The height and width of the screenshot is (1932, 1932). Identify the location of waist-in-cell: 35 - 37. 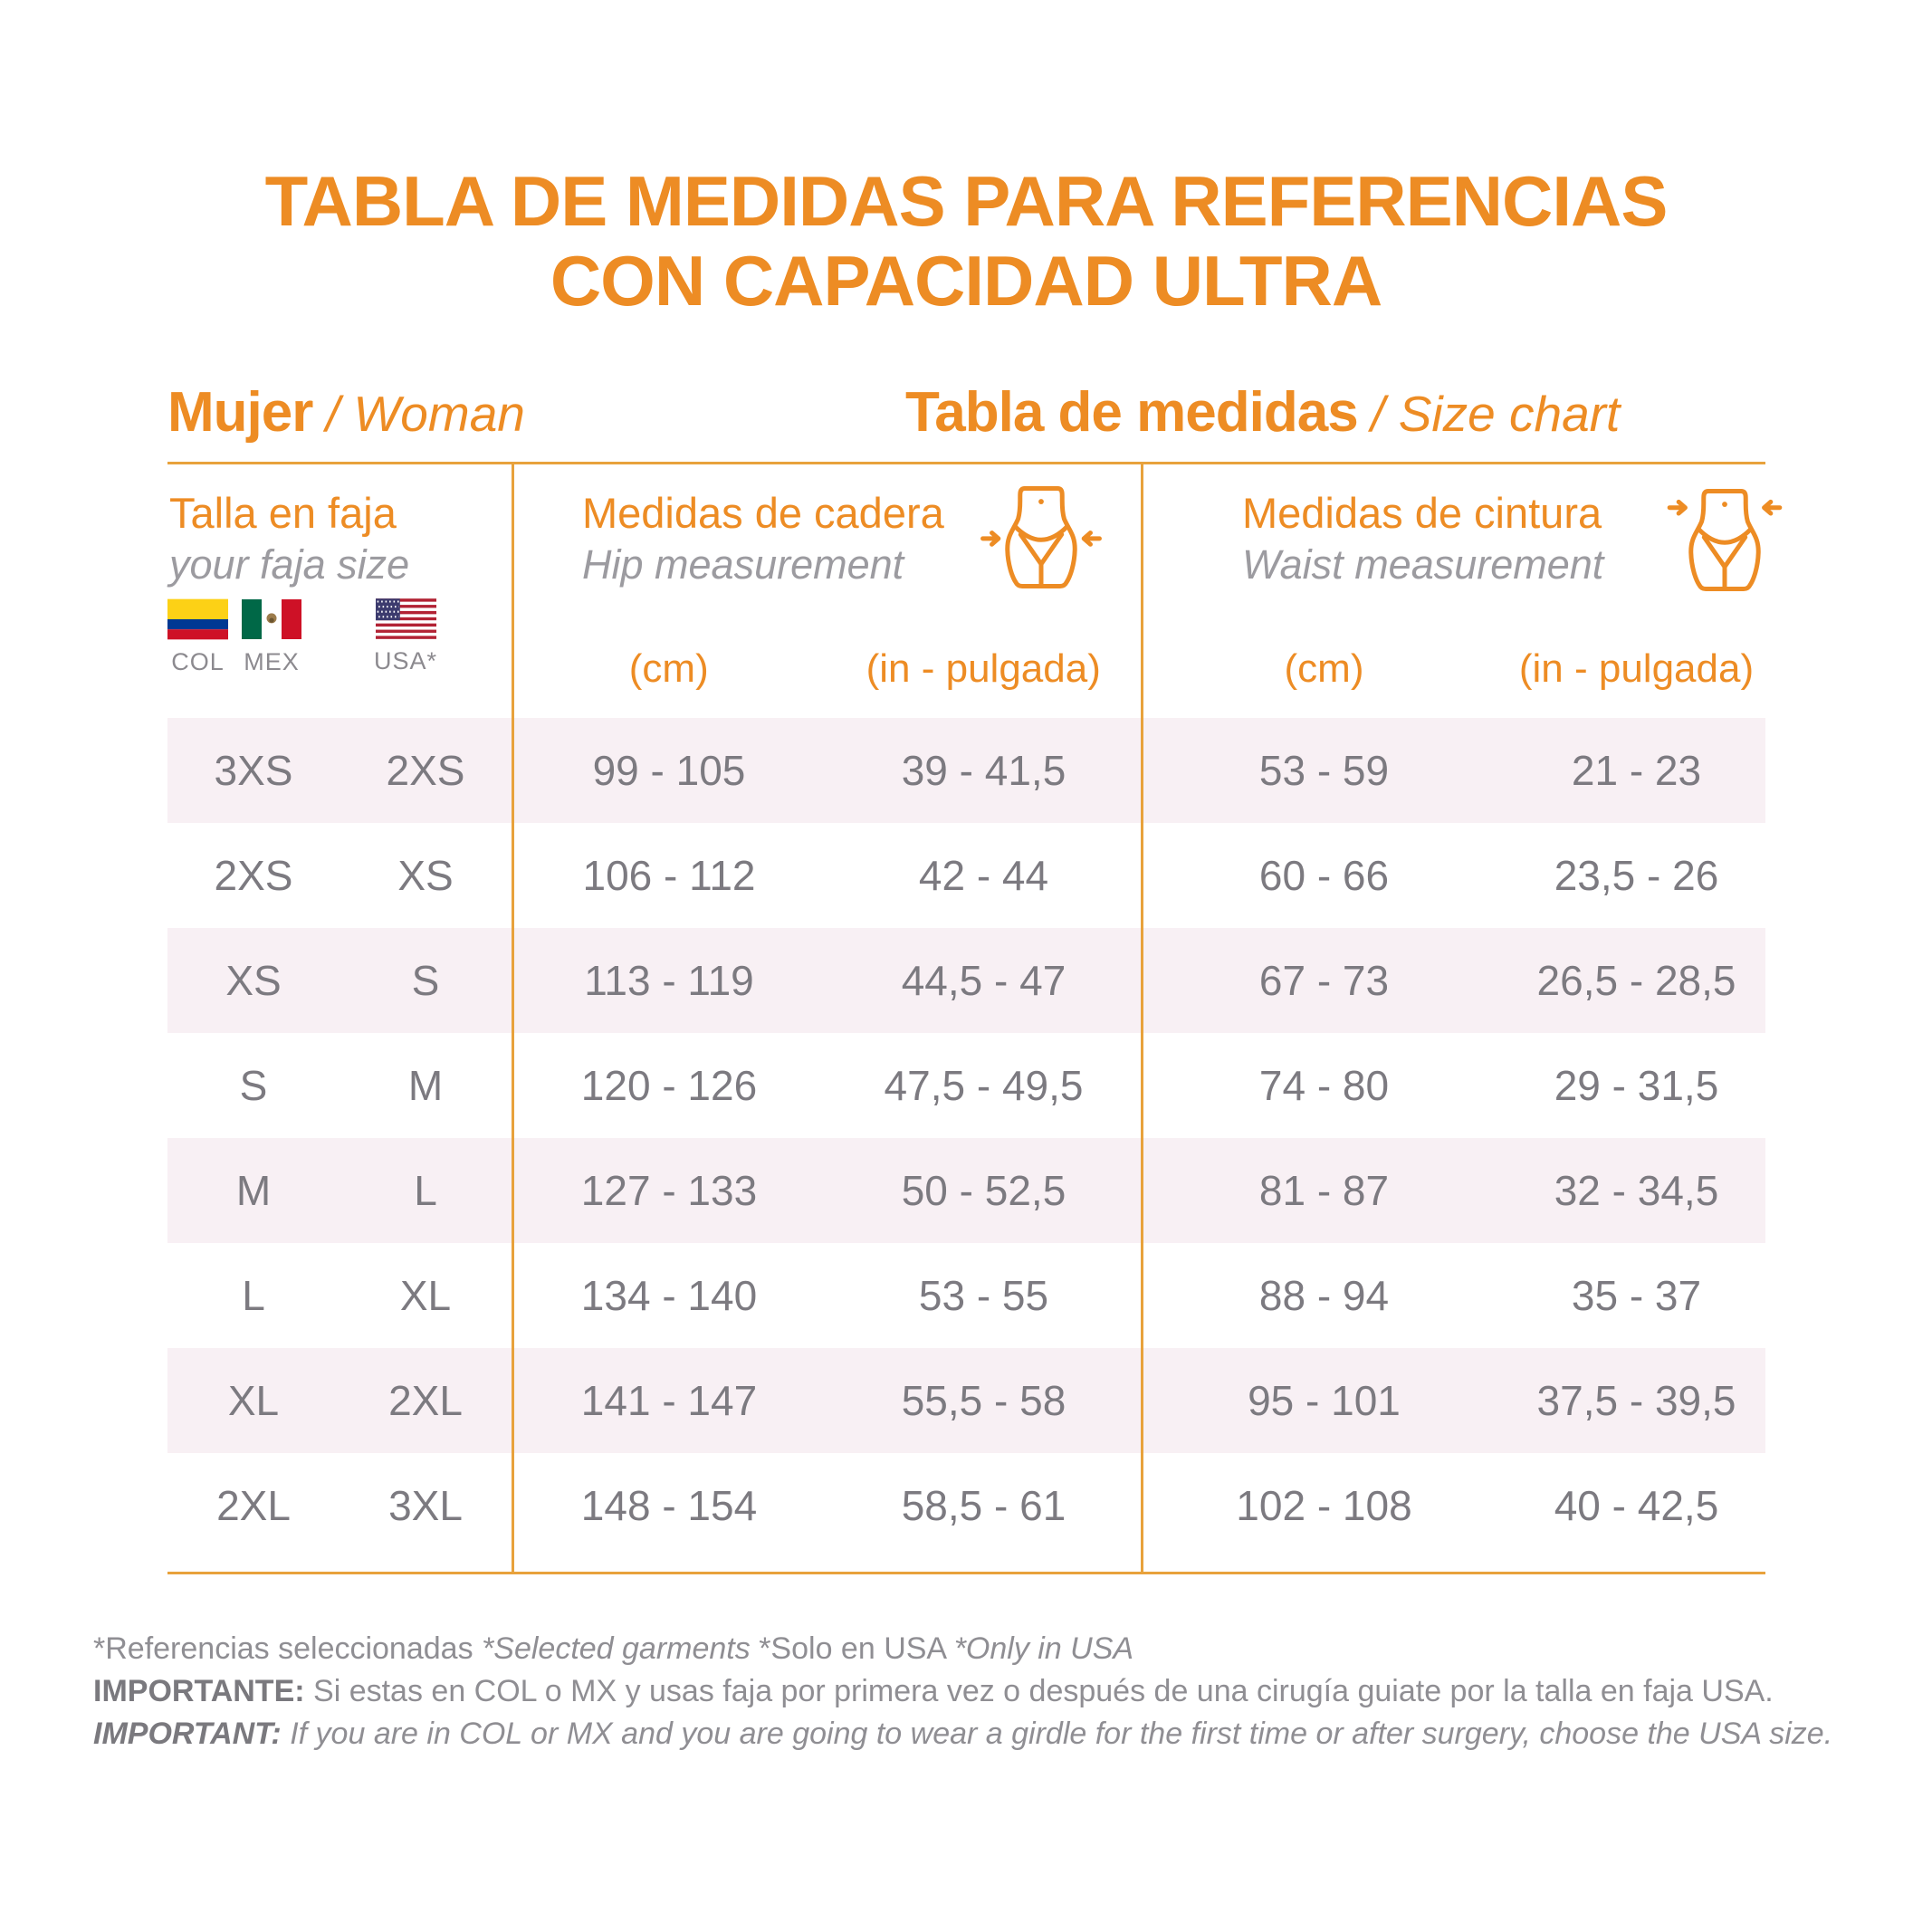
(1636, 1295).